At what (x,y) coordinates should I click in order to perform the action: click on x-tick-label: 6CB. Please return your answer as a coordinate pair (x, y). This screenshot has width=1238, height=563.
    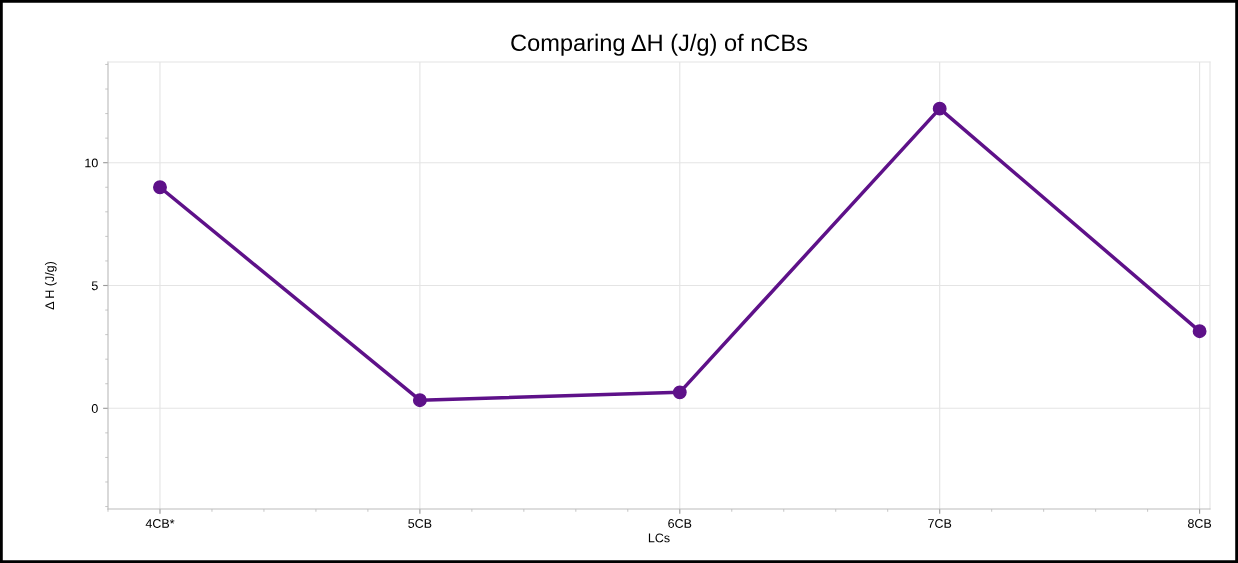
    Looking at the image, I should click on (680, 523).